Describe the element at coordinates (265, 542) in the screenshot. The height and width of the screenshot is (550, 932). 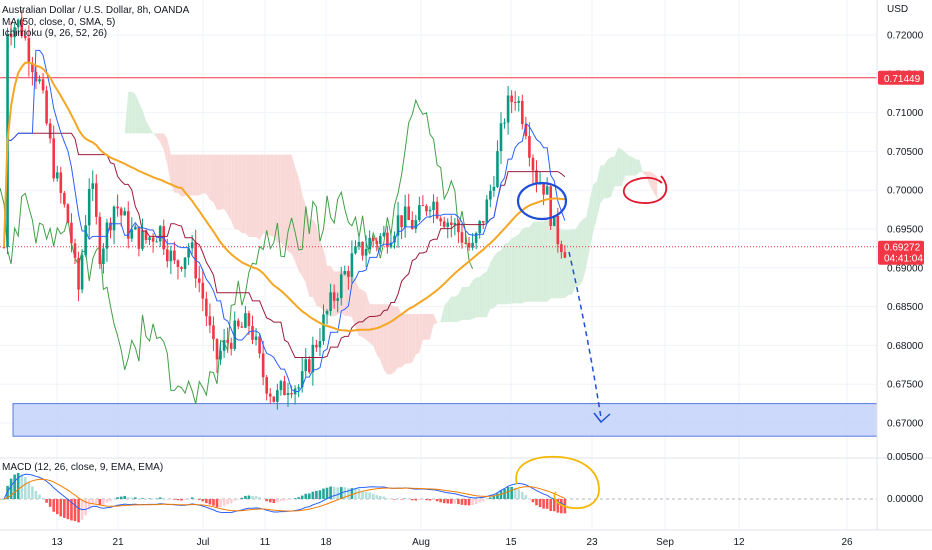
I see `time-tick: 11` at that location.